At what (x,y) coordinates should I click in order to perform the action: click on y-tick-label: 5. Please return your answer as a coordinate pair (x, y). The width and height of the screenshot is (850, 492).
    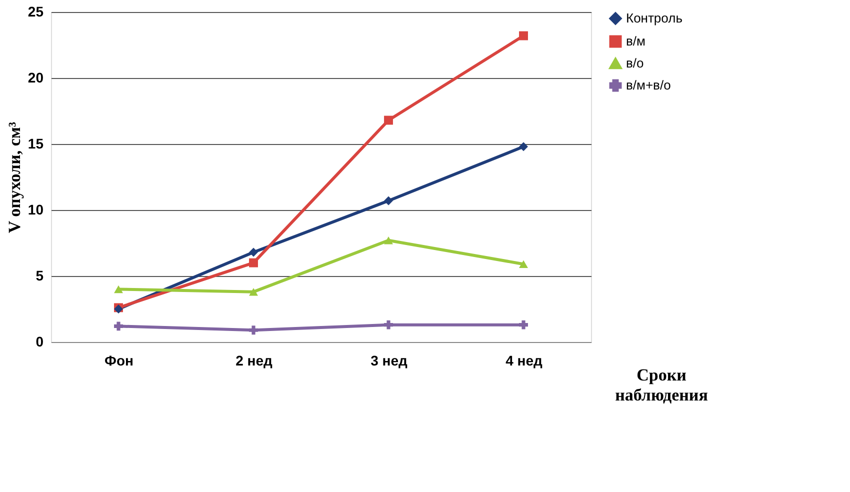
    Looking at the image, I should click on (40, 276).